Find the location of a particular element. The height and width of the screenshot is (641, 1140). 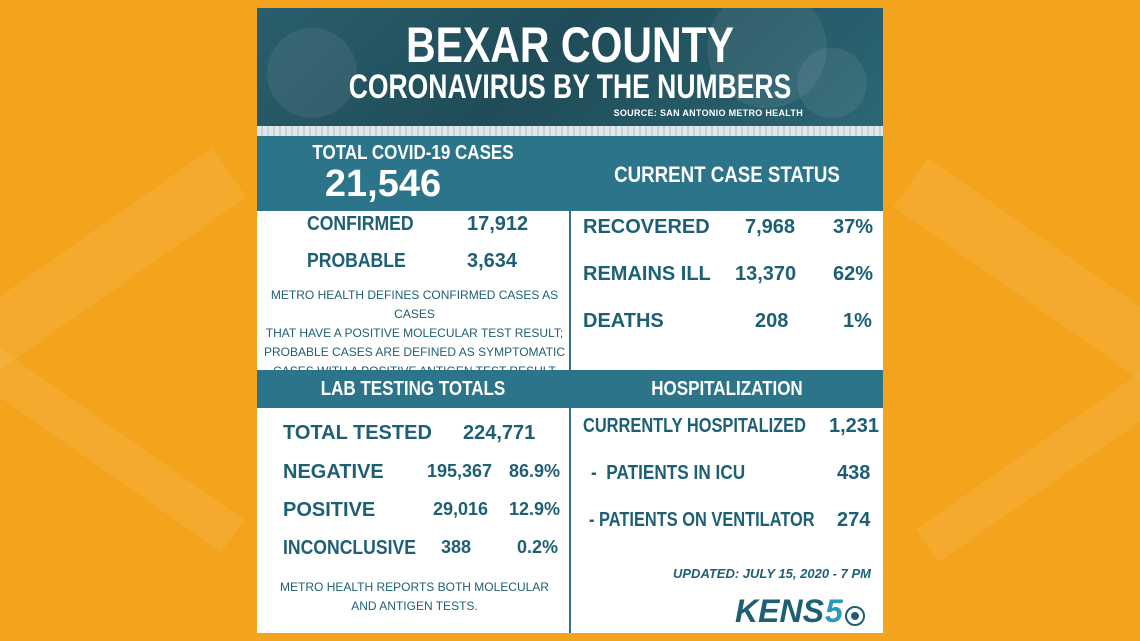

remains-ill-label: REMAINS ILL is located at coordinates (647, 274).